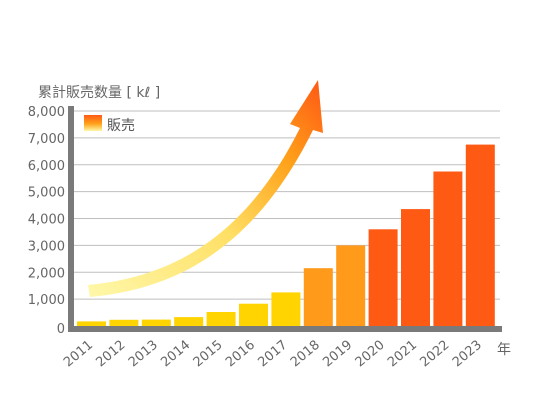  What do you see at coordinates (285, 329) in the screenshot?
I see `x-axis-line` at bounding box center [285, 329].